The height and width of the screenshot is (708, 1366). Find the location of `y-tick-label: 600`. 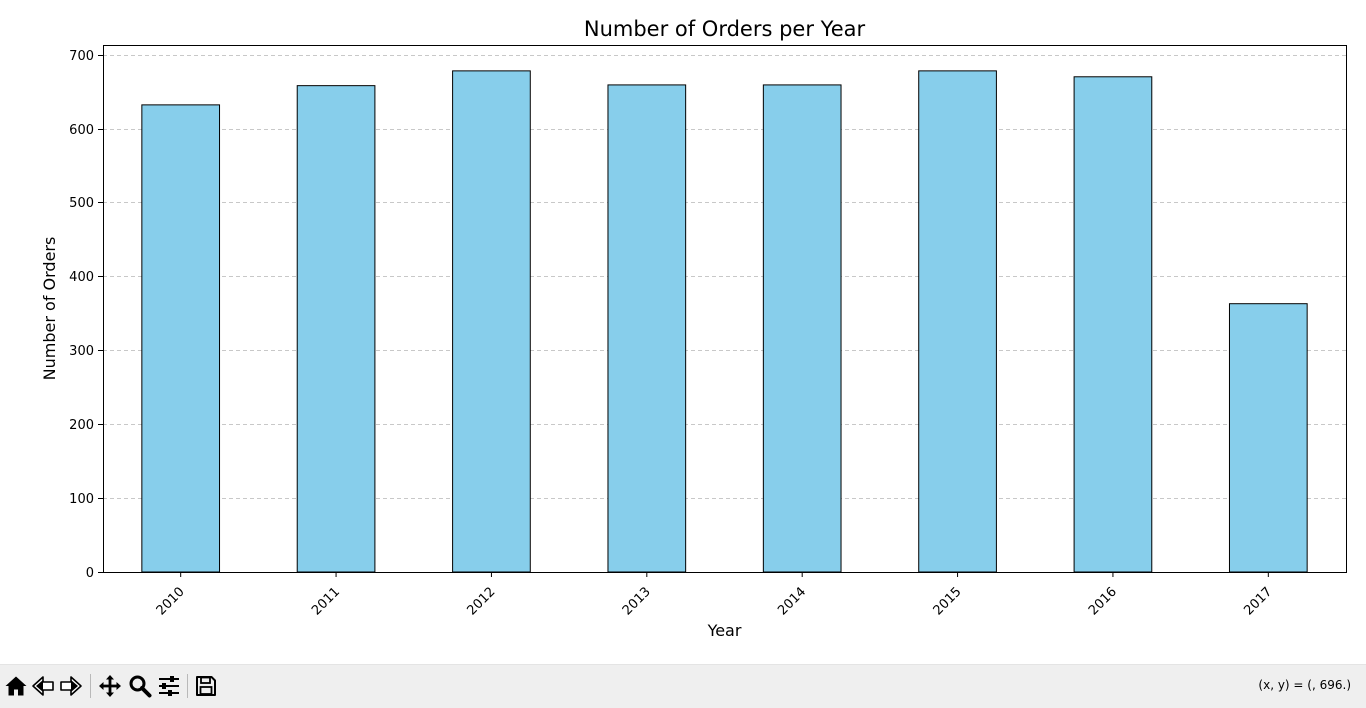

y-tick-label: 600 is located at coordinates (81, 130).